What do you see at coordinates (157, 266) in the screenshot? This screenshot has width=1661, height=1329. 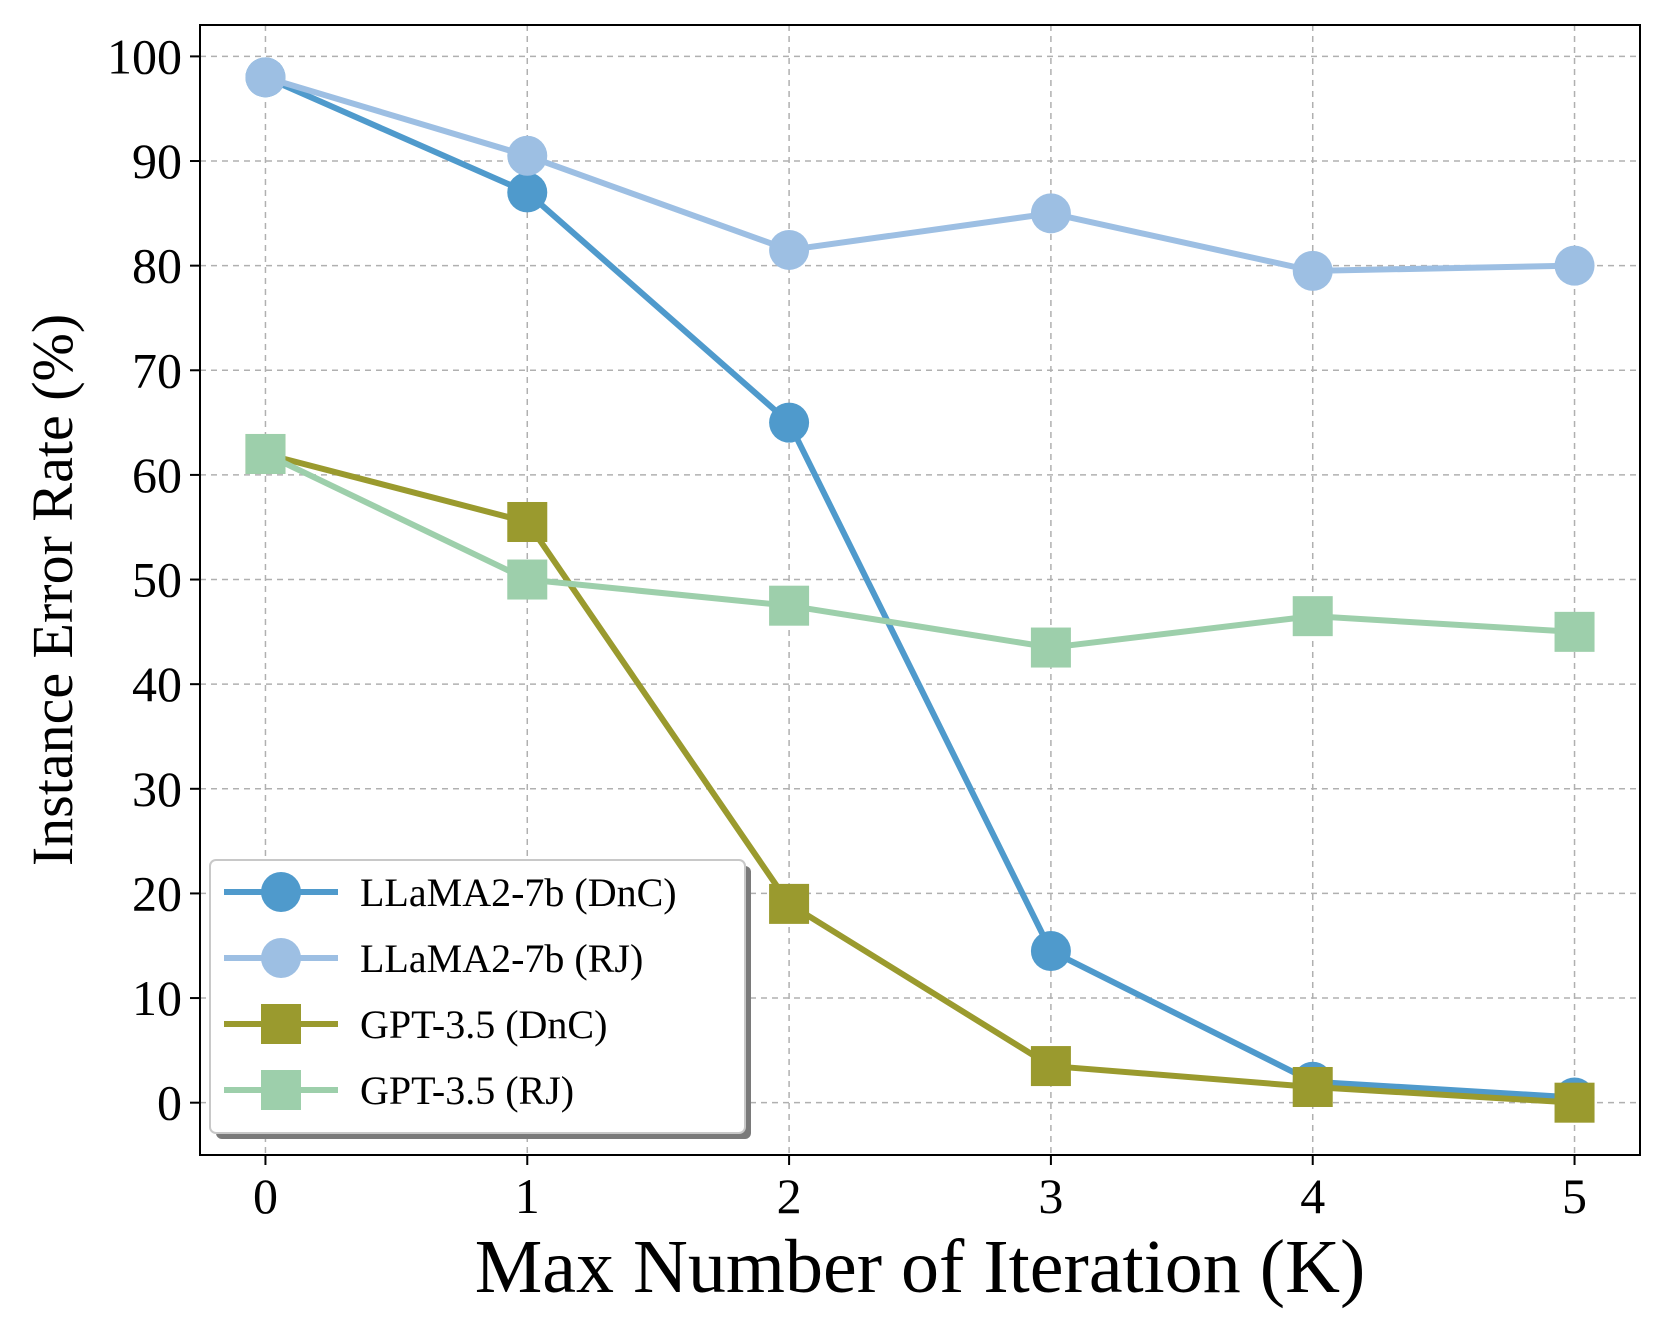 I see `y-tick-label: 80` at bounding box center [157, 266].